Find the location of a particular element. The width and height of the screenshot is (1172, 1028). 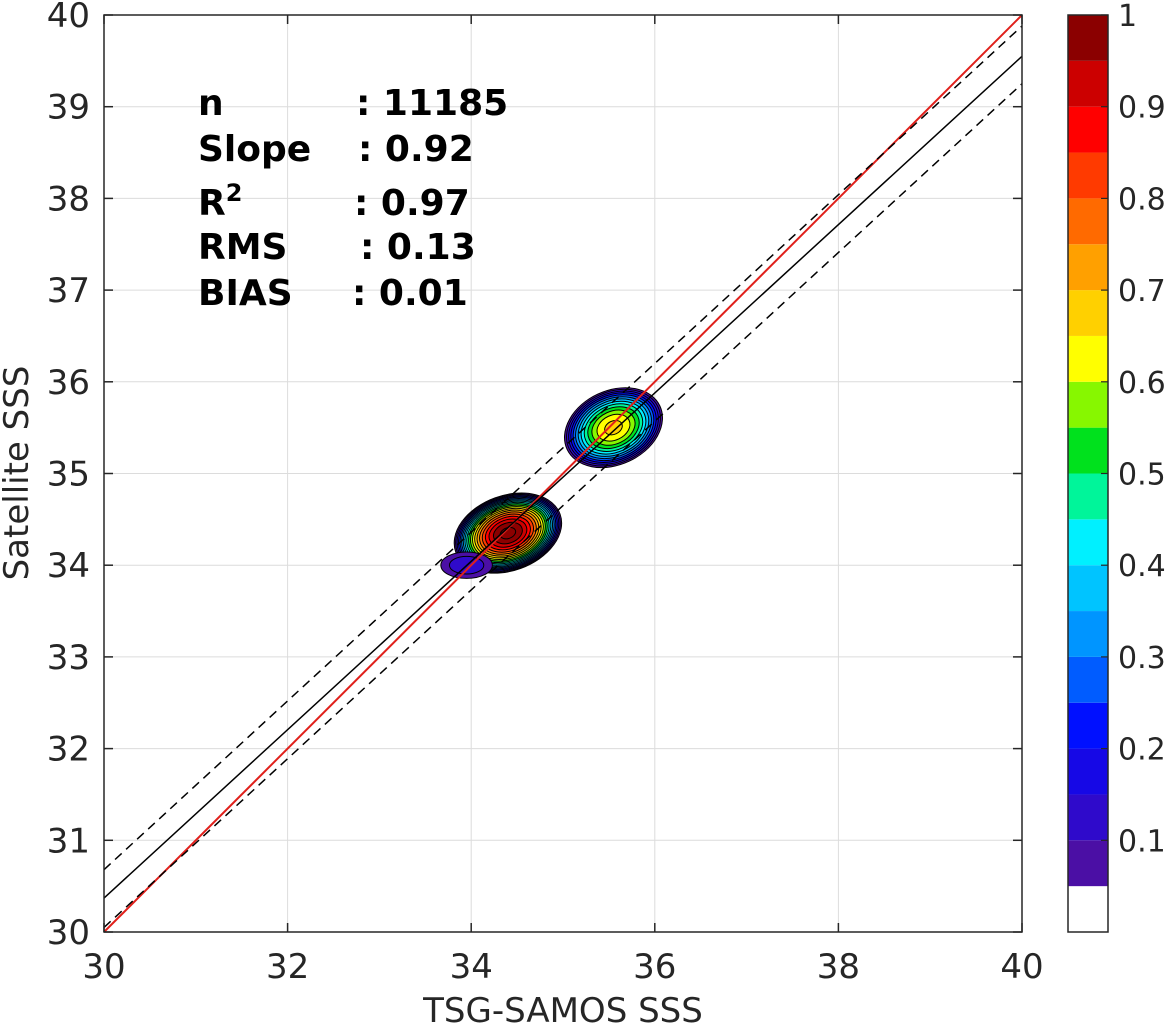

y-tick-label: 31 is located at coordinates (68, 841).